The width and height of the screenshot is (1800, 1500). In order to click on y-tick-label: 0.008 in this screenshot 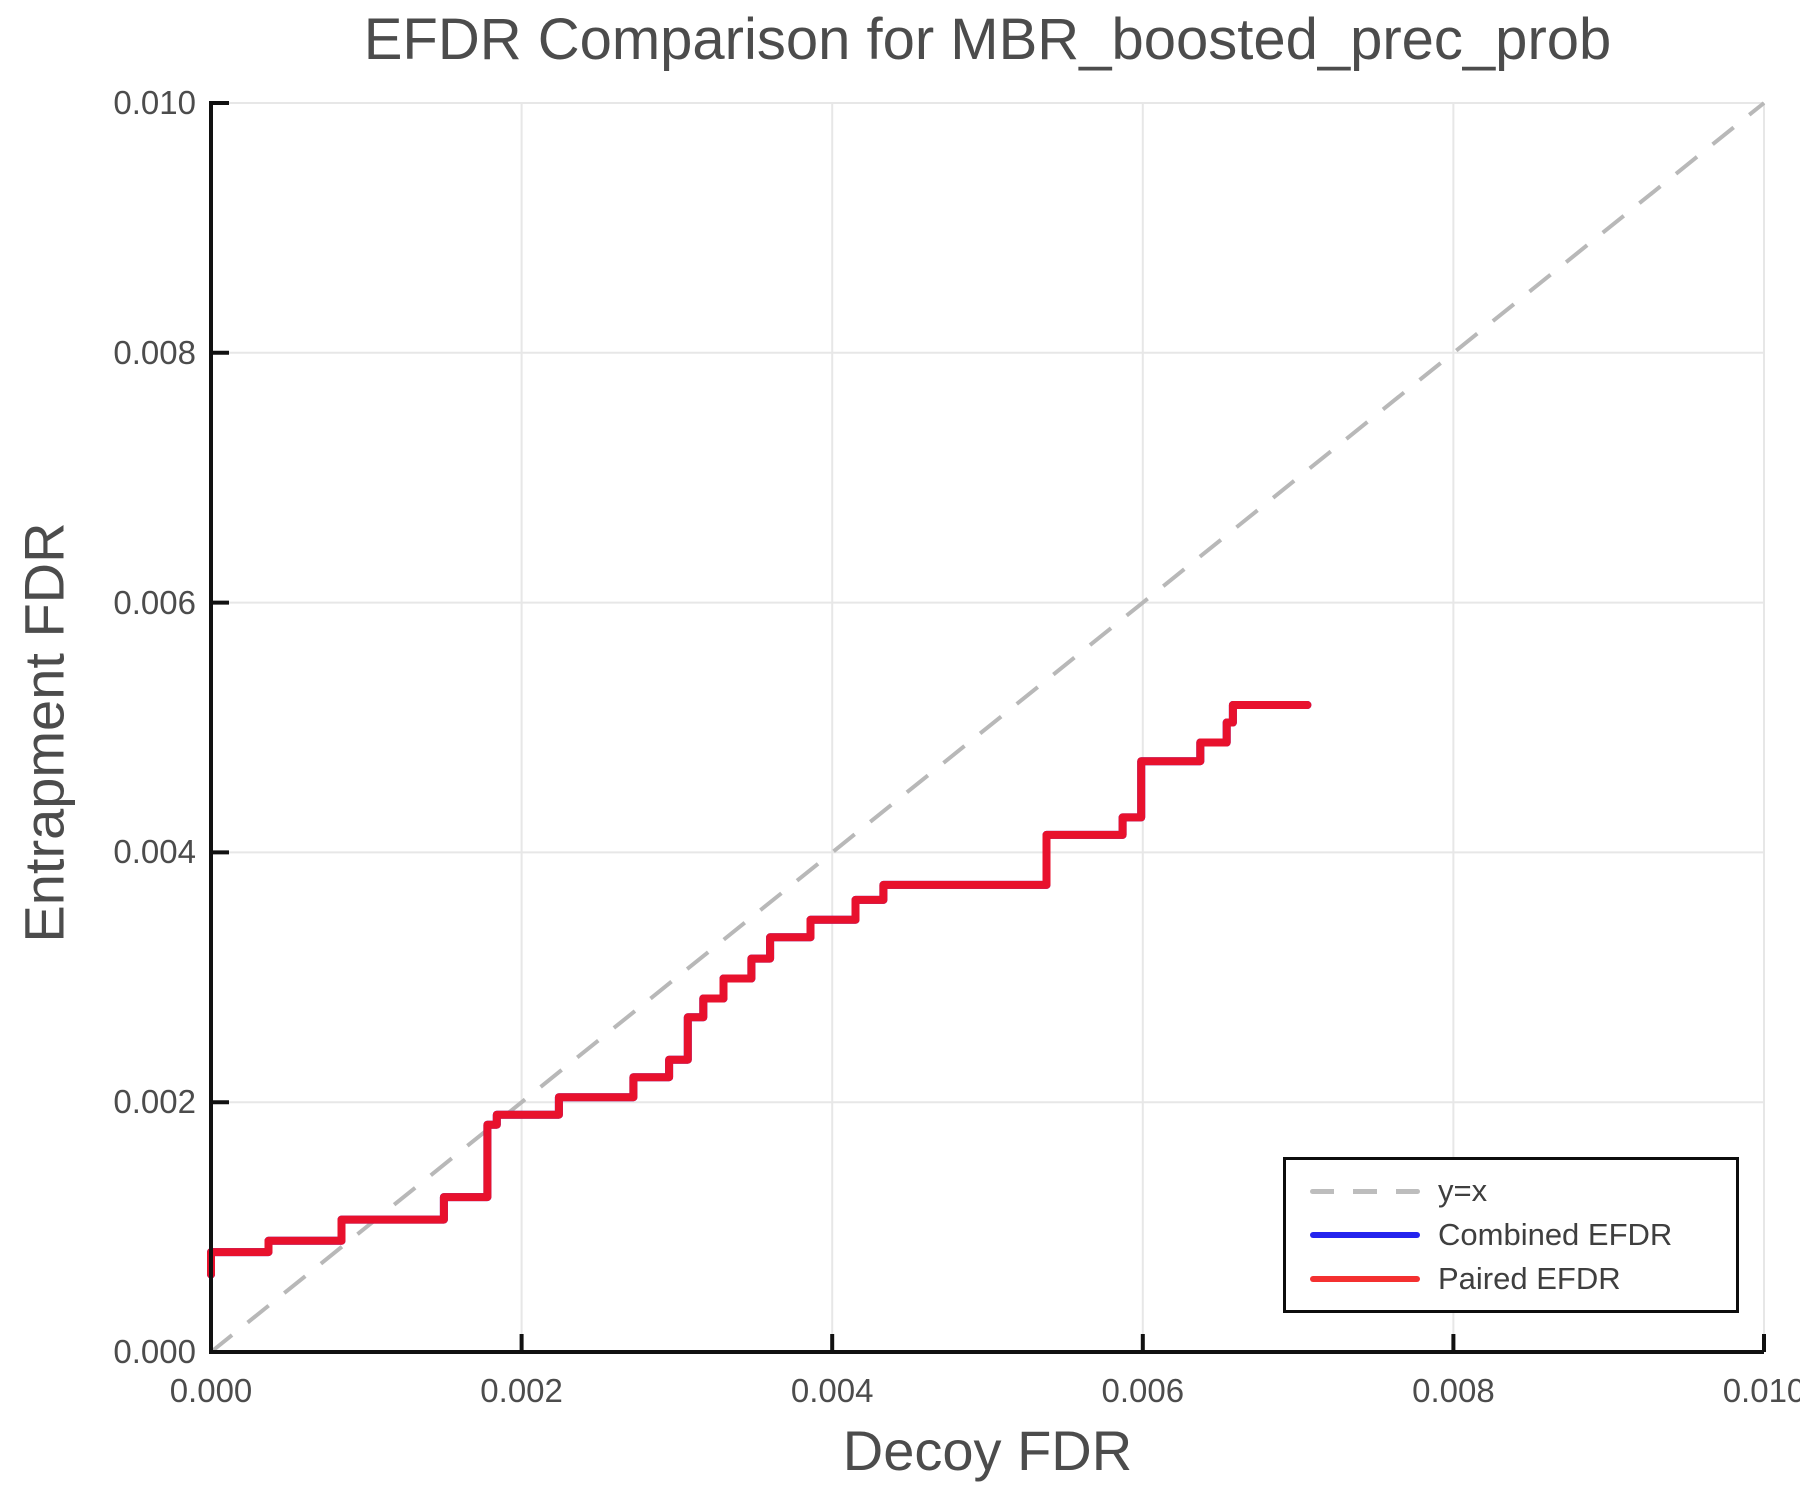, I will do `click(154, 352)`.